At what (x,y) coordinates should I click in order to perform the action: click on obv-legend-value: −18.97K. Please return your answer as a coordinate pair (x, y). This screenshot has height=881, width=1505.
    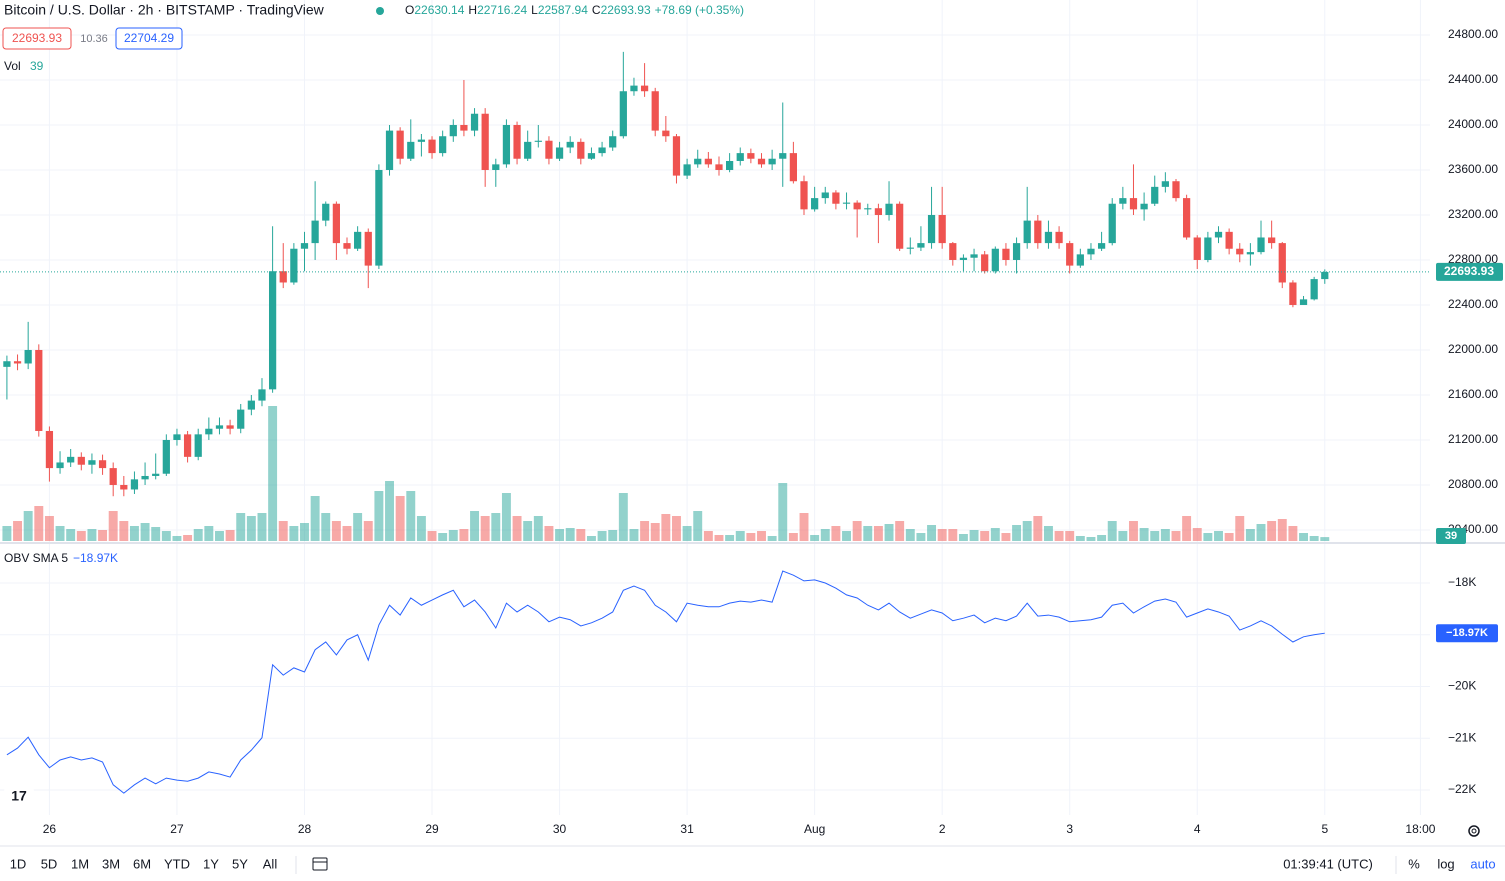
    Looking at the image, I should click on (95, 558).